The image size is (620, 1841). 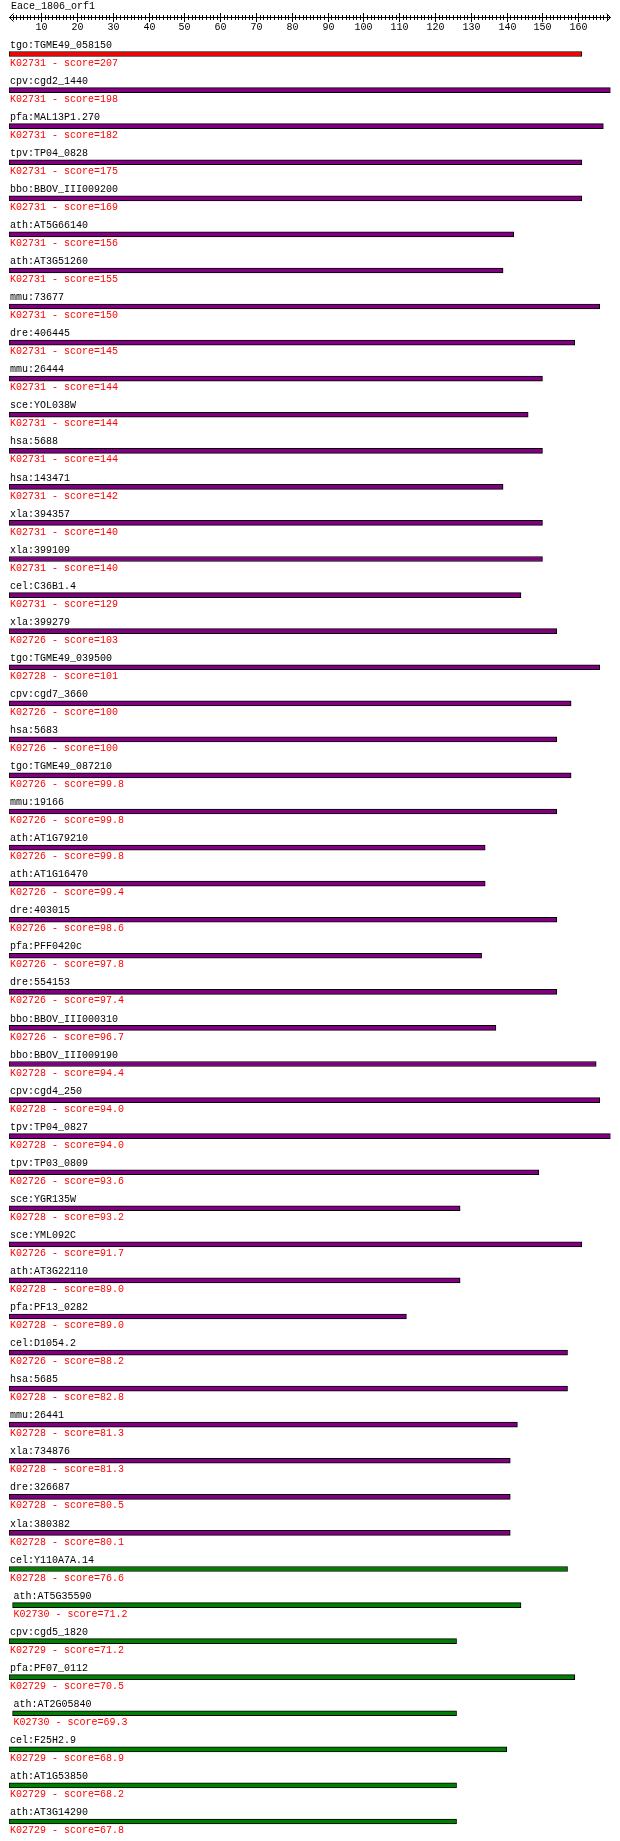 What do you see at coordinates (328, 27) in the screenshot?
I see `x-tick-label: 90` at bounding box center [328, 27].